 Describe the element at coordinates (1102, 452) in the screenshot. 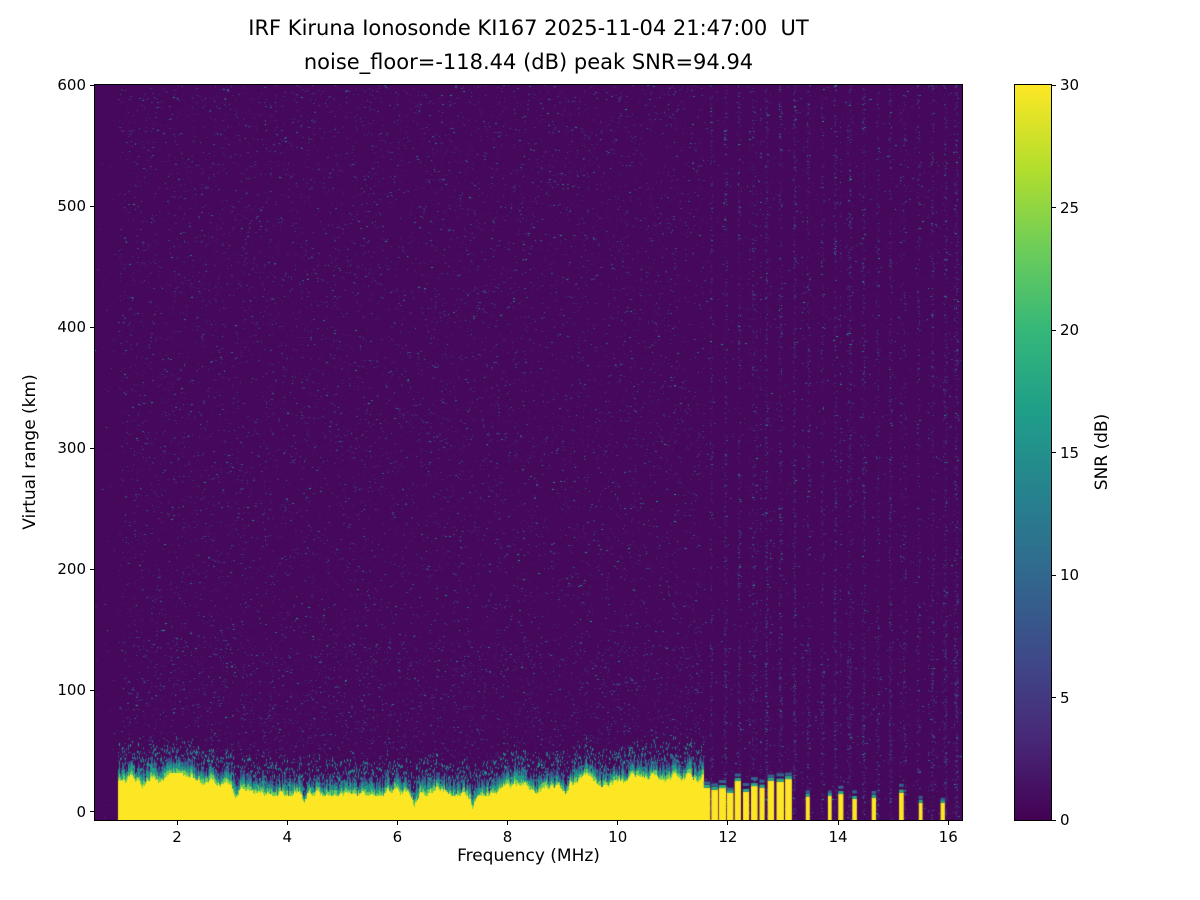

I see `colorbar-label: SNR (dB)` at that location.